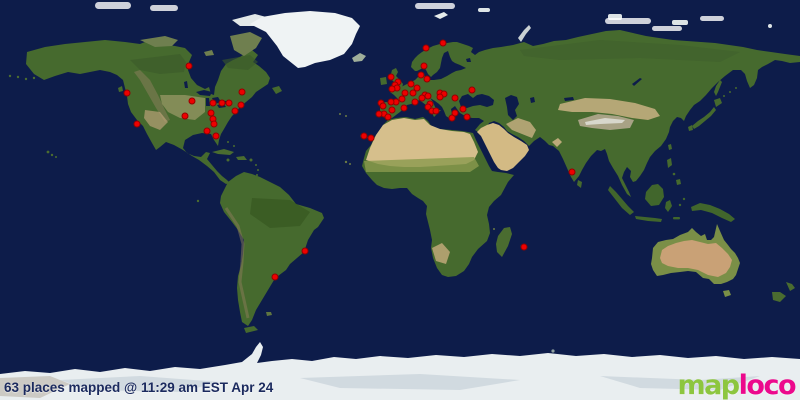 The image size is (800, 400). What do you see at coordinates (400, 371) in the screenshot?
I see `antarctica` at bounding box center [400, 371].